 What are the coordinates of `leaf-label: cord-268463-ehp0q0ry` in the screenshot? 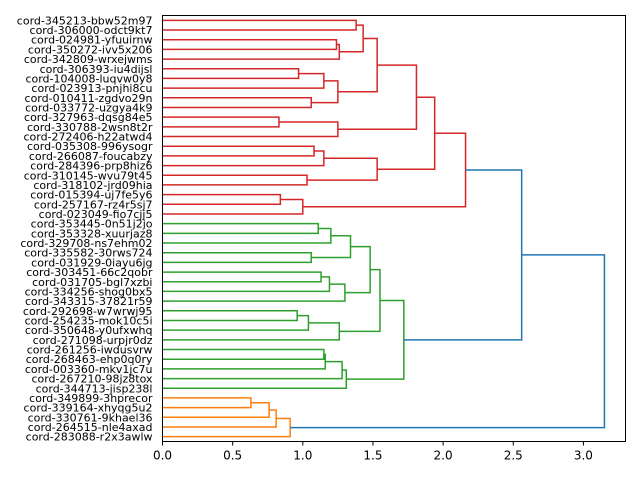 It's located at (89, 359).